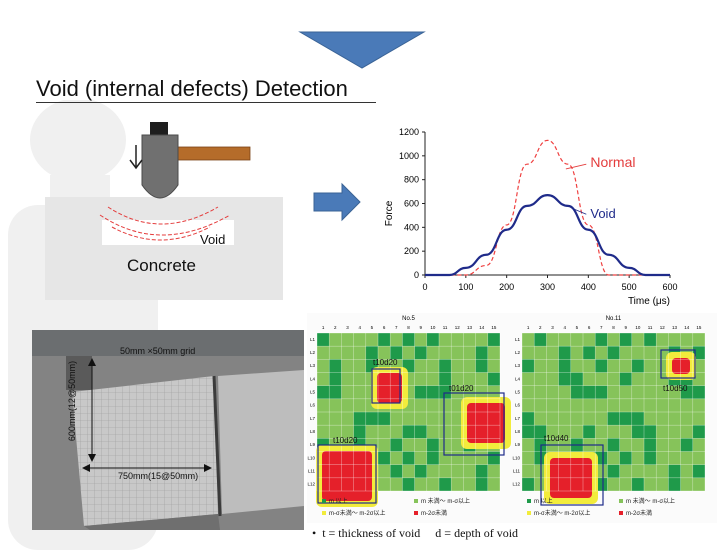 This screenshot has height=550, width=720. Describe the element at coordinates (411, 251) in the screenshot. I see `y-tick-label: 200` at that location.